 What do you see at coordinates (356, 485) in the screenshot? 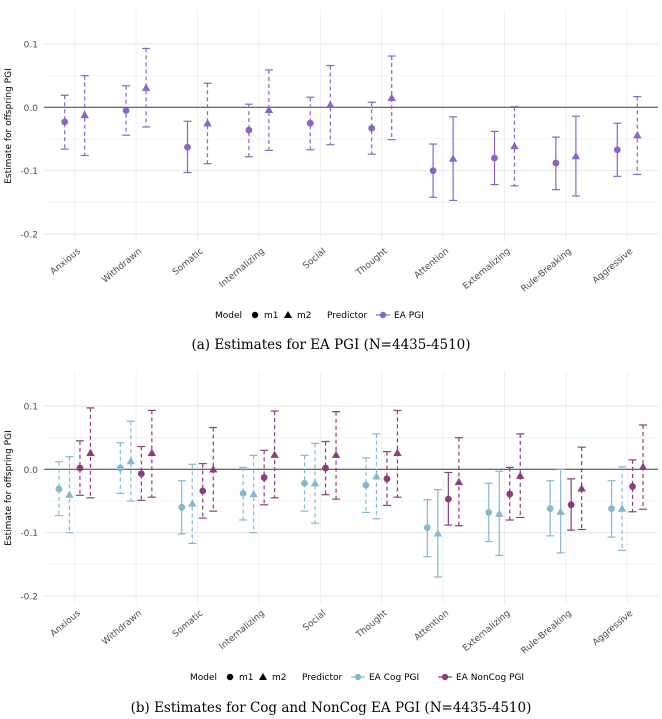
I see `series-ea-noncog-pgi-m1` at bounding box center [356, 485].